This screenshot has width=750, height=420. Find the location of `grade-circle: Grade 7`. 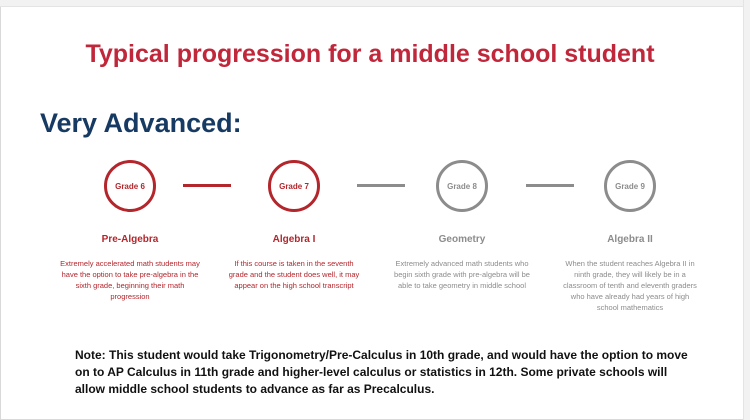

grade-circle: Grade 7 is located at coordinates (294, 186).